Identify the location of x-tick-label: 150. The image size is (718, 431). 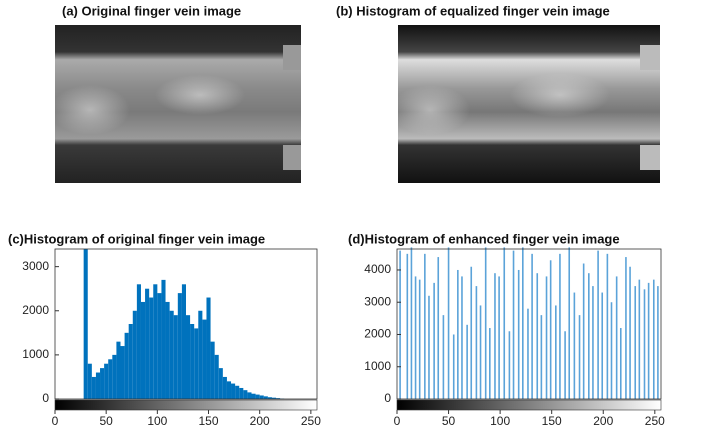
(209, 421).